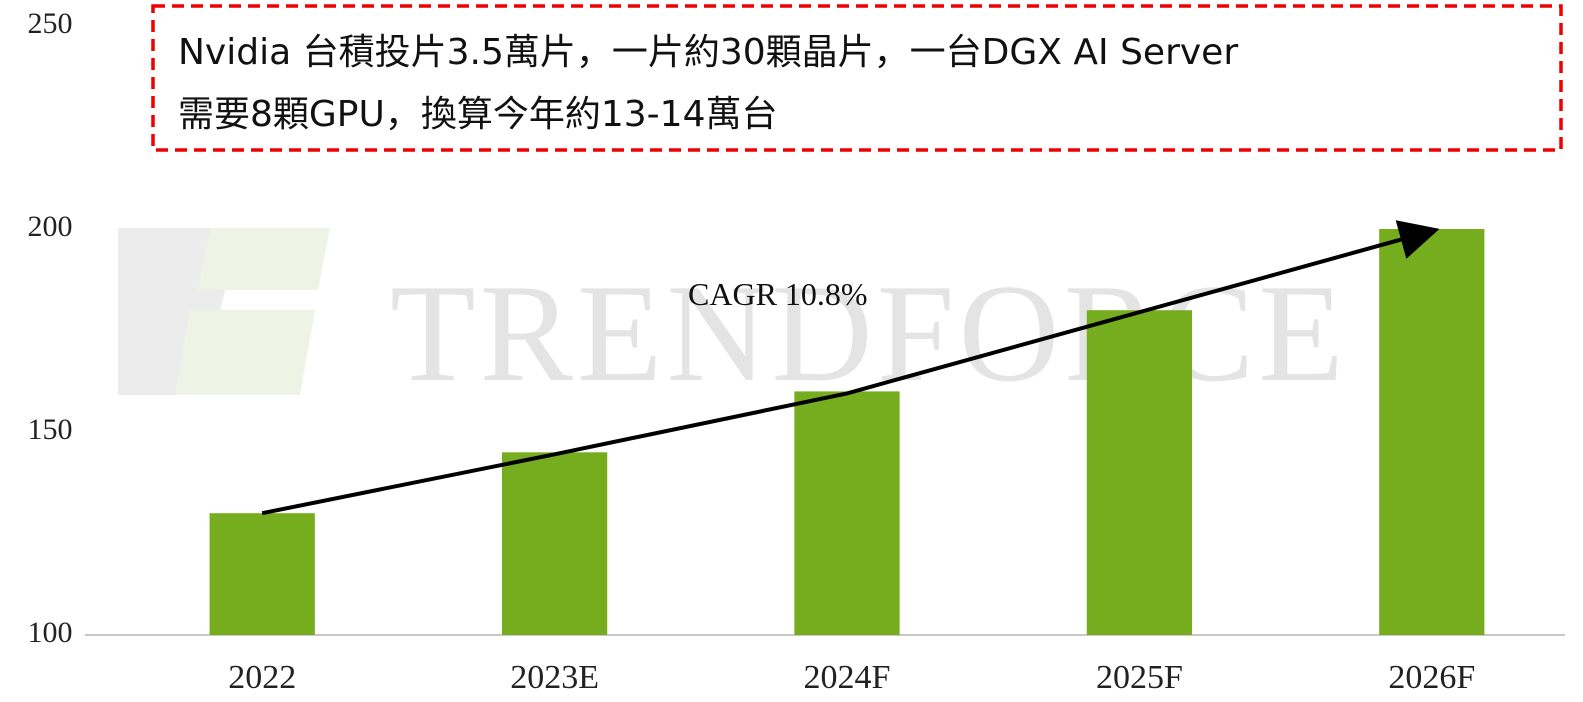  What do you see at coordinates (847, 677) in the screenshot?
I see `x-tick-label: 2024F` at bounding box center [847, 677].